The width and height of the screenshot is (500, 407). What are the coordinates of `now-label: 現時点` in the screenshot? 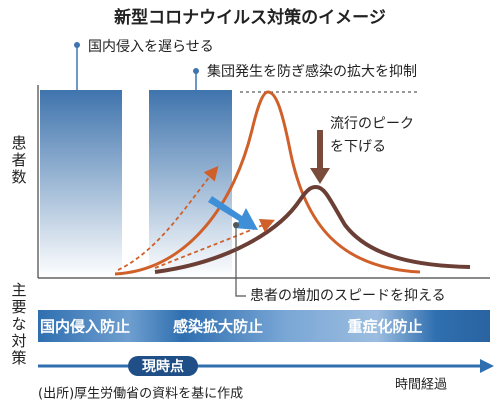 It's located at (163, 366).